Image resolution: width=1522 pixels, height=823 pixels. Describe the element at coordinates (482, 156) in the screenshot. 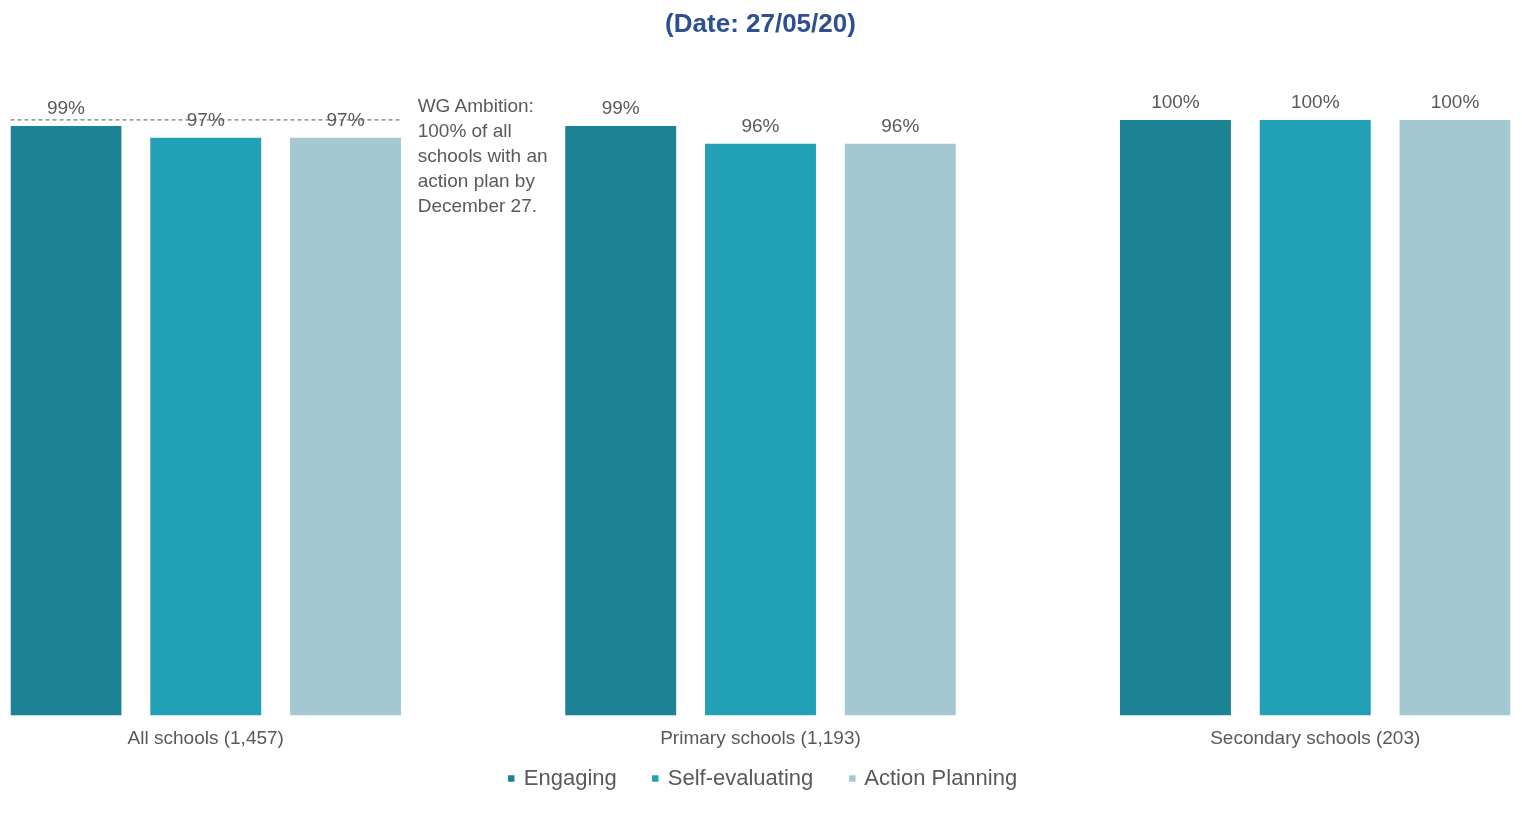

I see `ref-line-label: WG Ambition: 100% of all schools with an action plan by December 27.` at that location.